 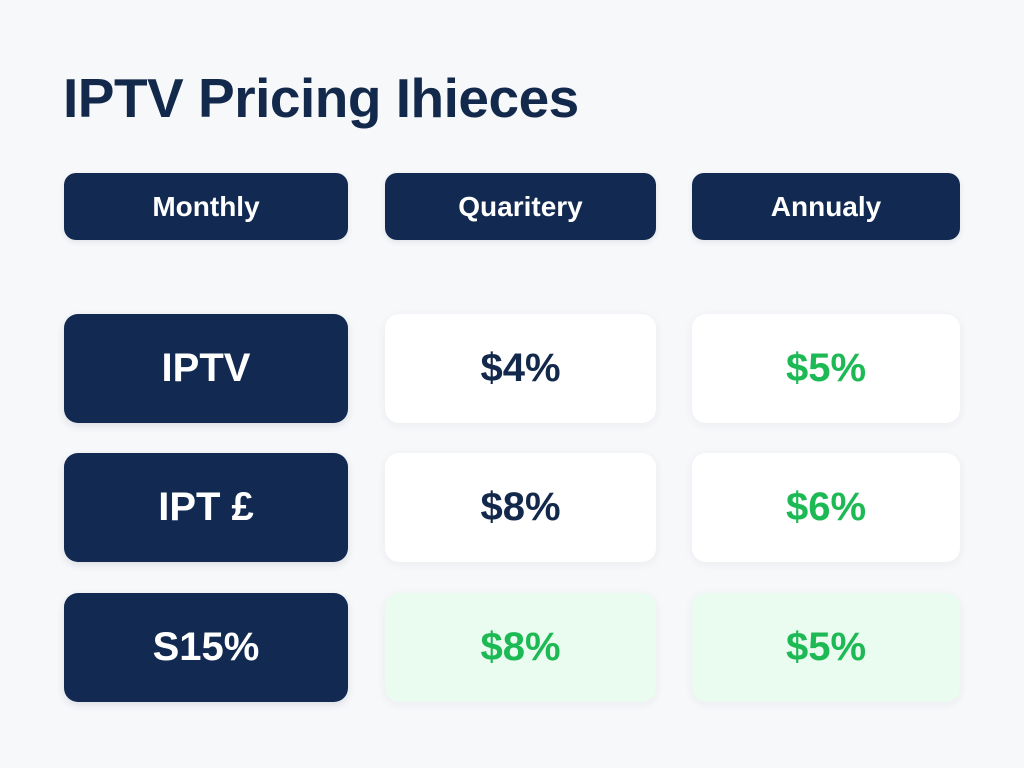 I want to click on price-cell-quarterly-highlighted: $8%, so click(x=520, y=647).